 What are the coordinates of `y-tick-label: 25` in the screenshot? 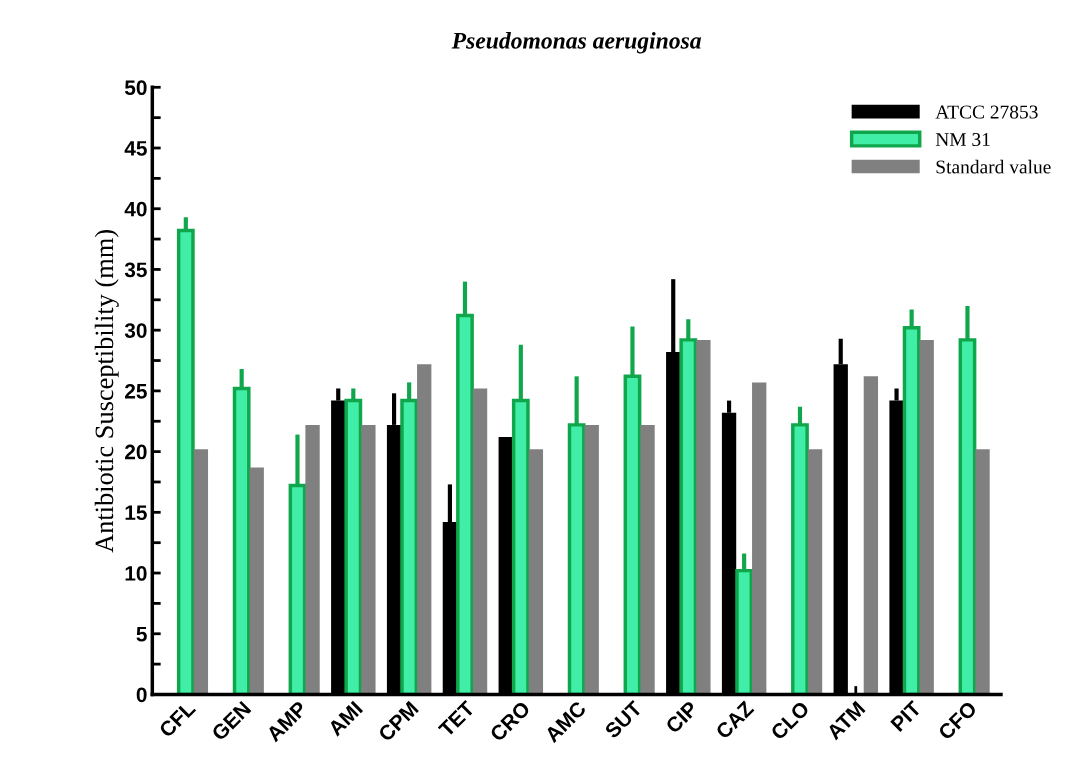 It's located at (136, 391).